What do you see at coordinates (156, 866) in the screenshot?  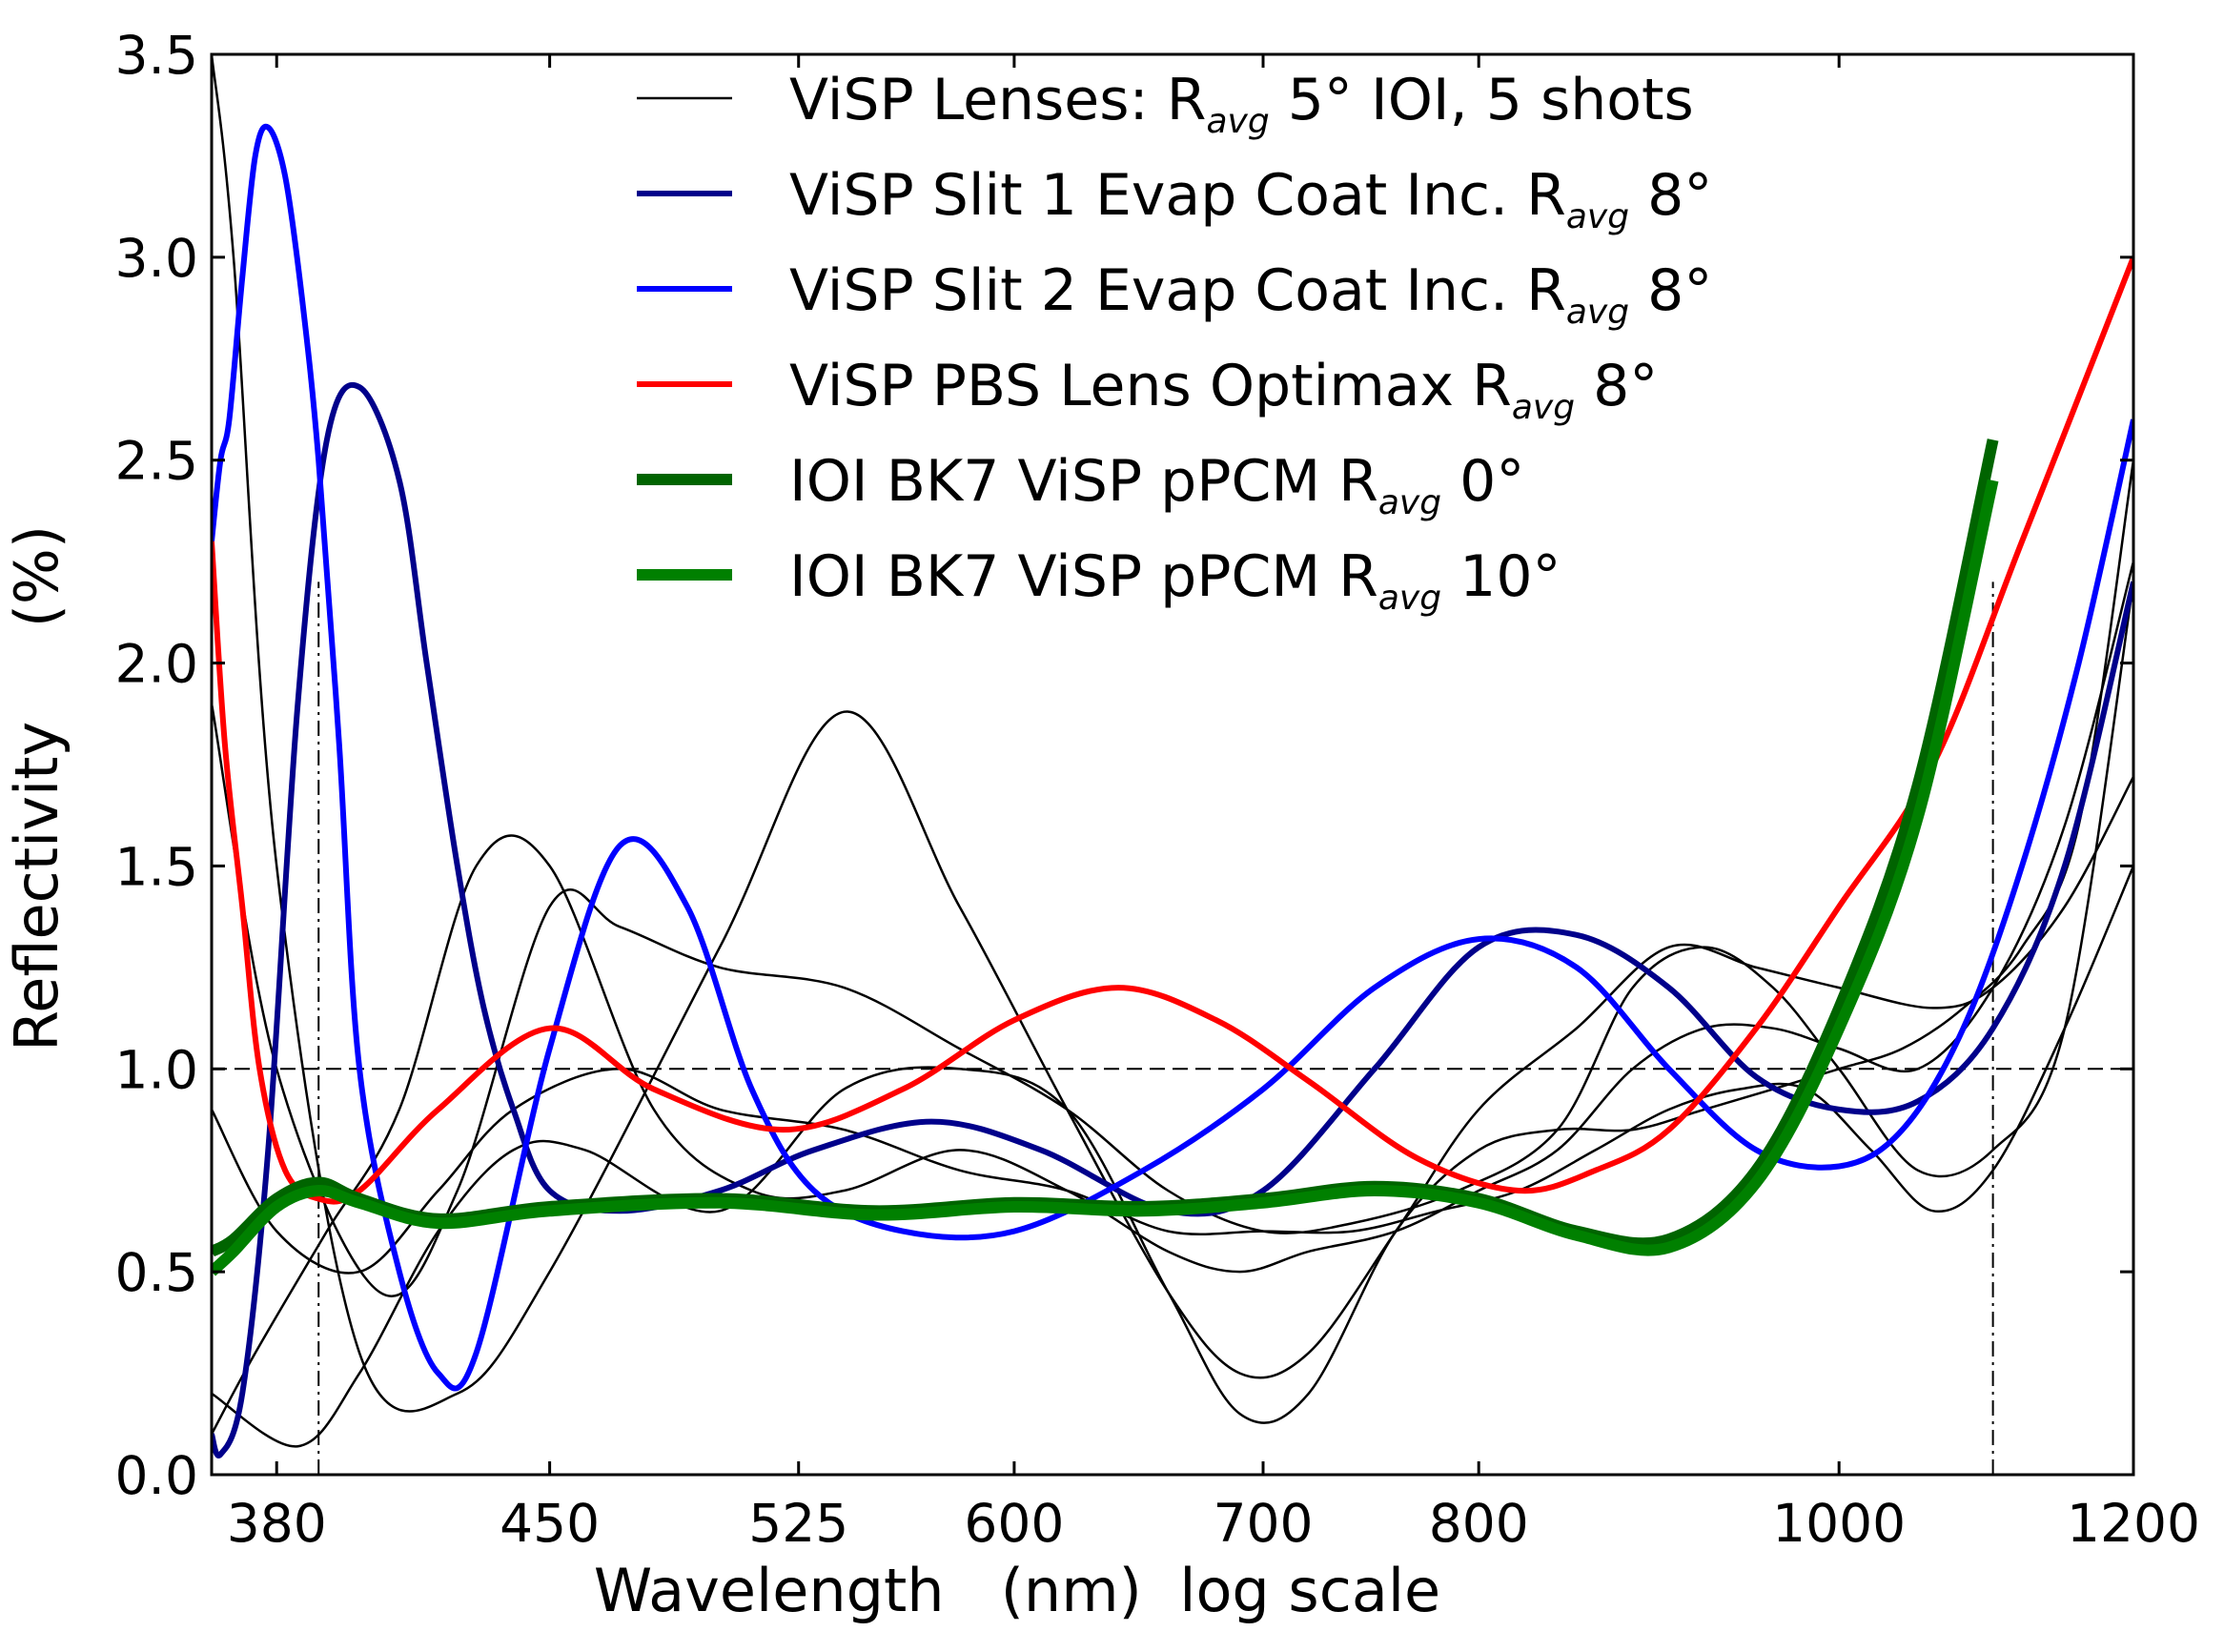 I see `y-tick-label: 1.5` at bounding box center [156, 866].